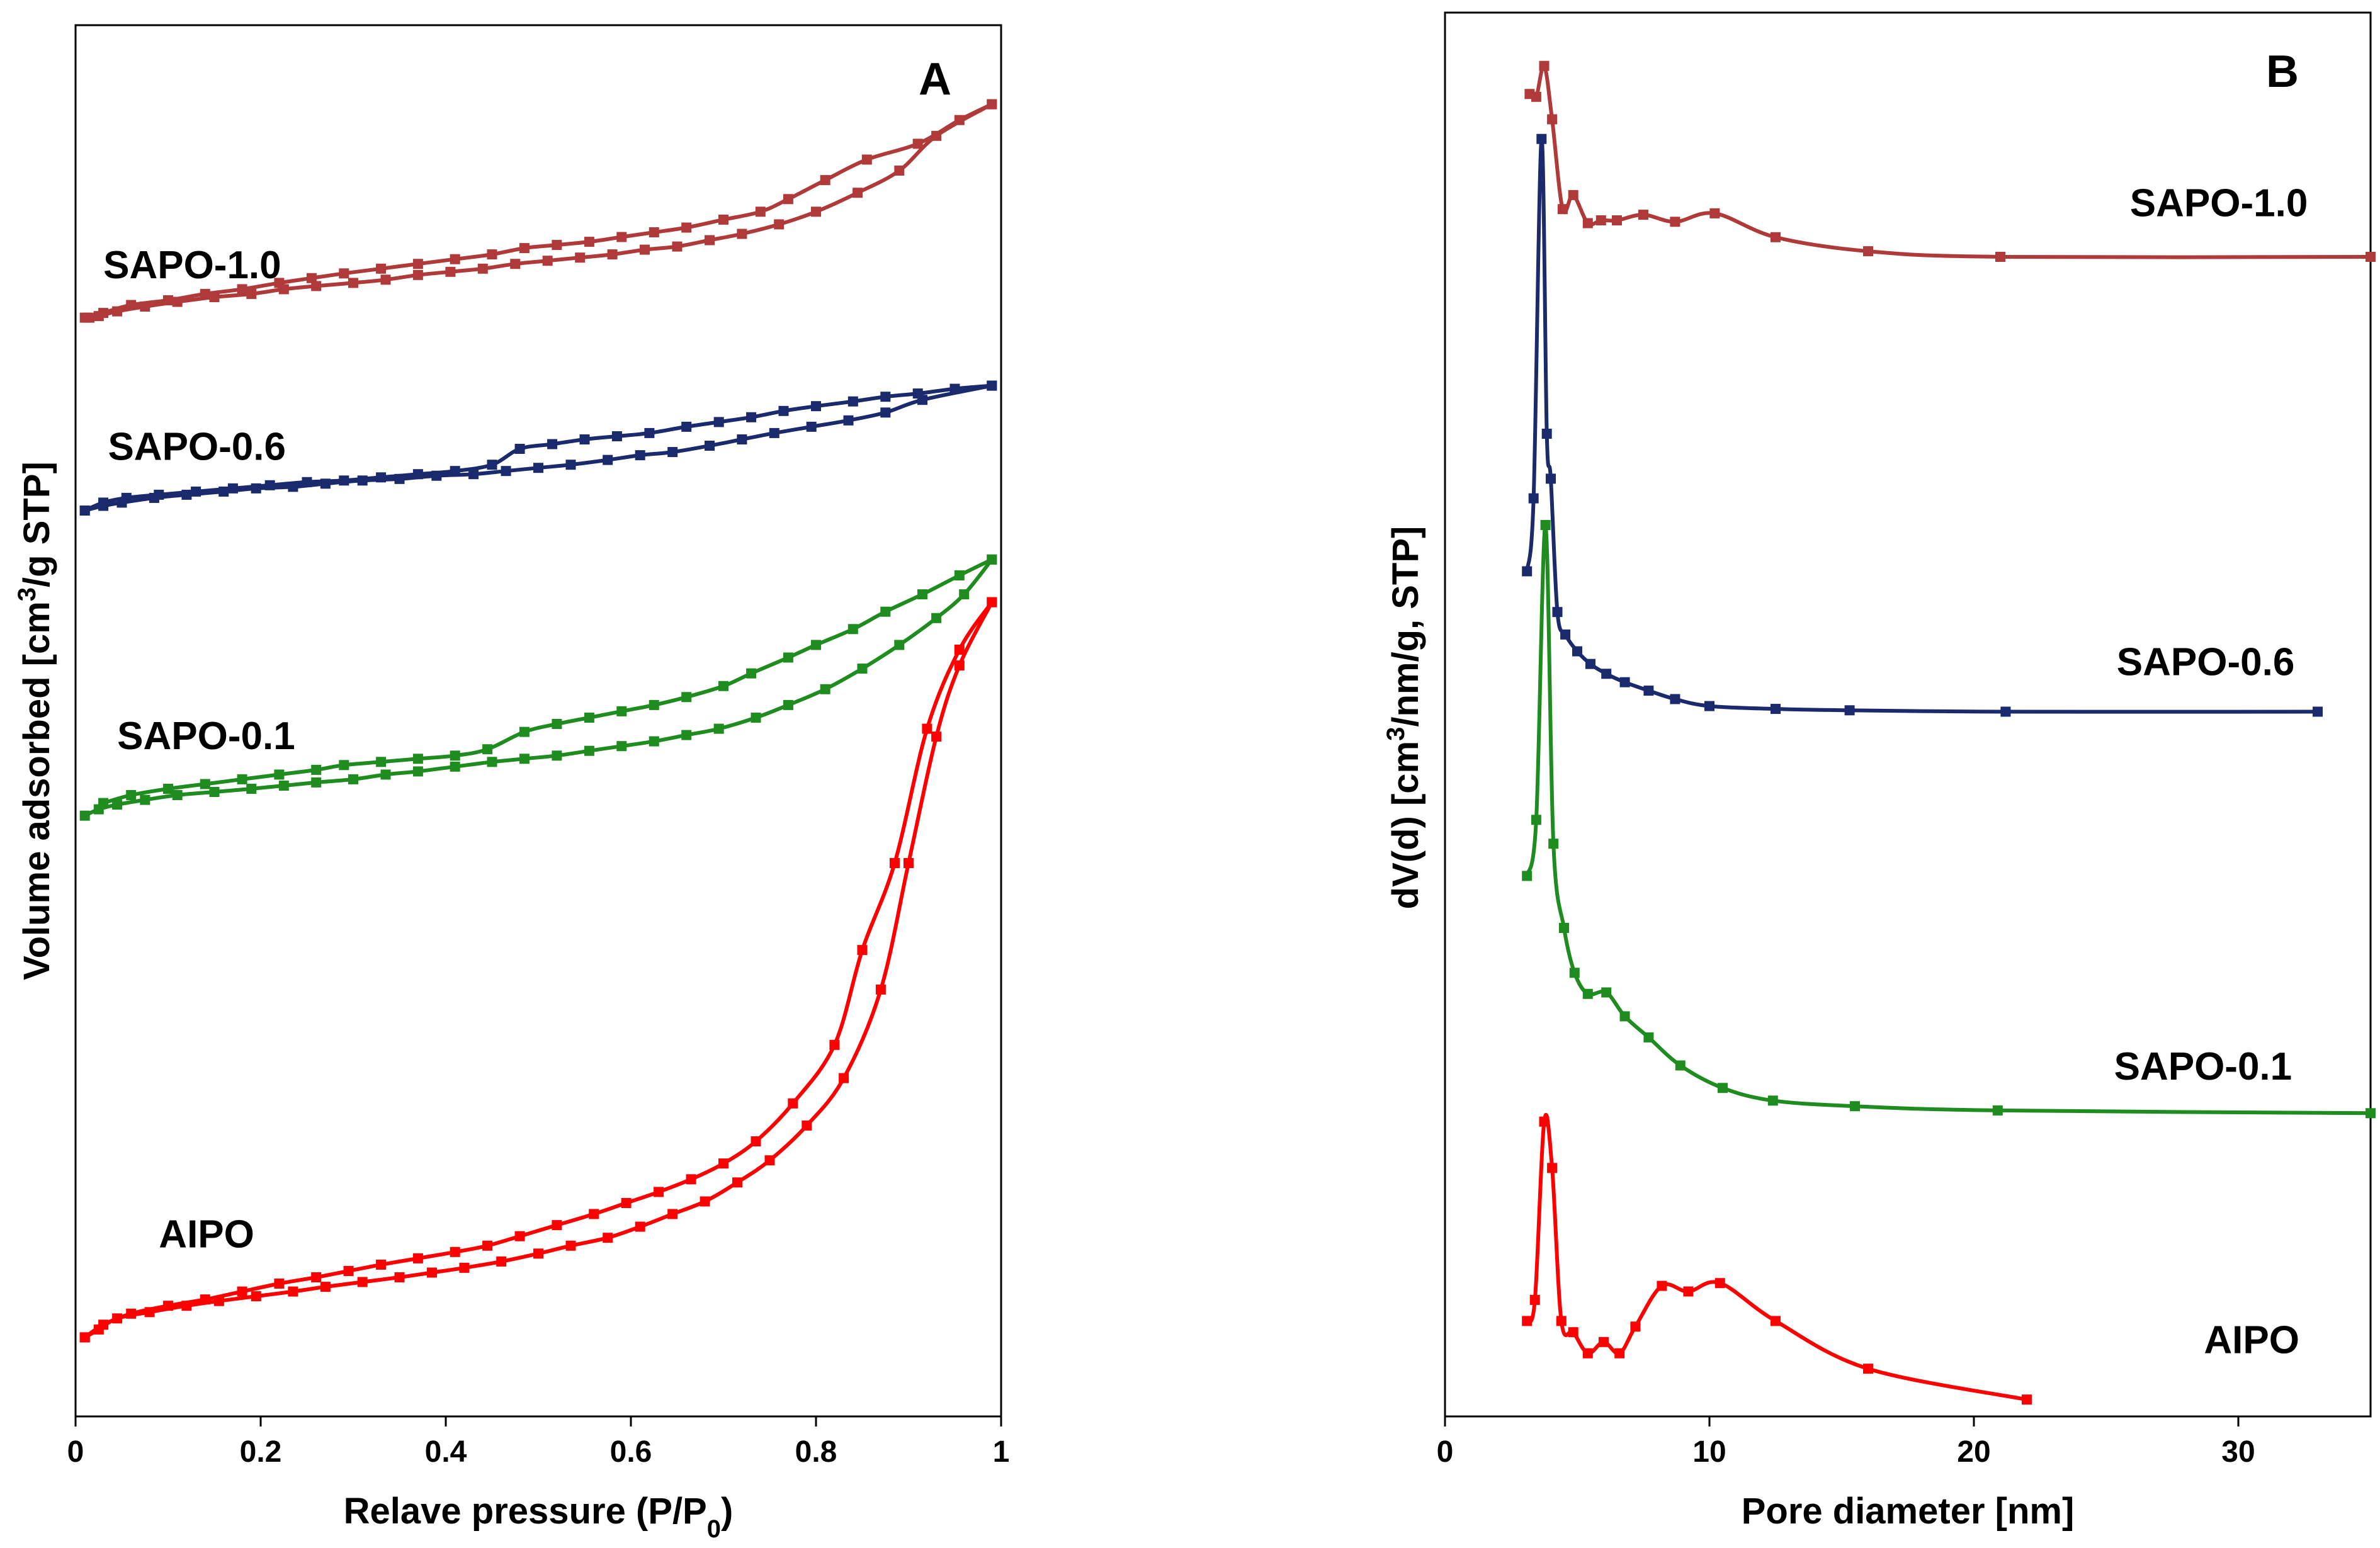 The width and height of the screenshot is (2380, 1548). I want to click on x-tick-label: 1, so click(1001, 1452).